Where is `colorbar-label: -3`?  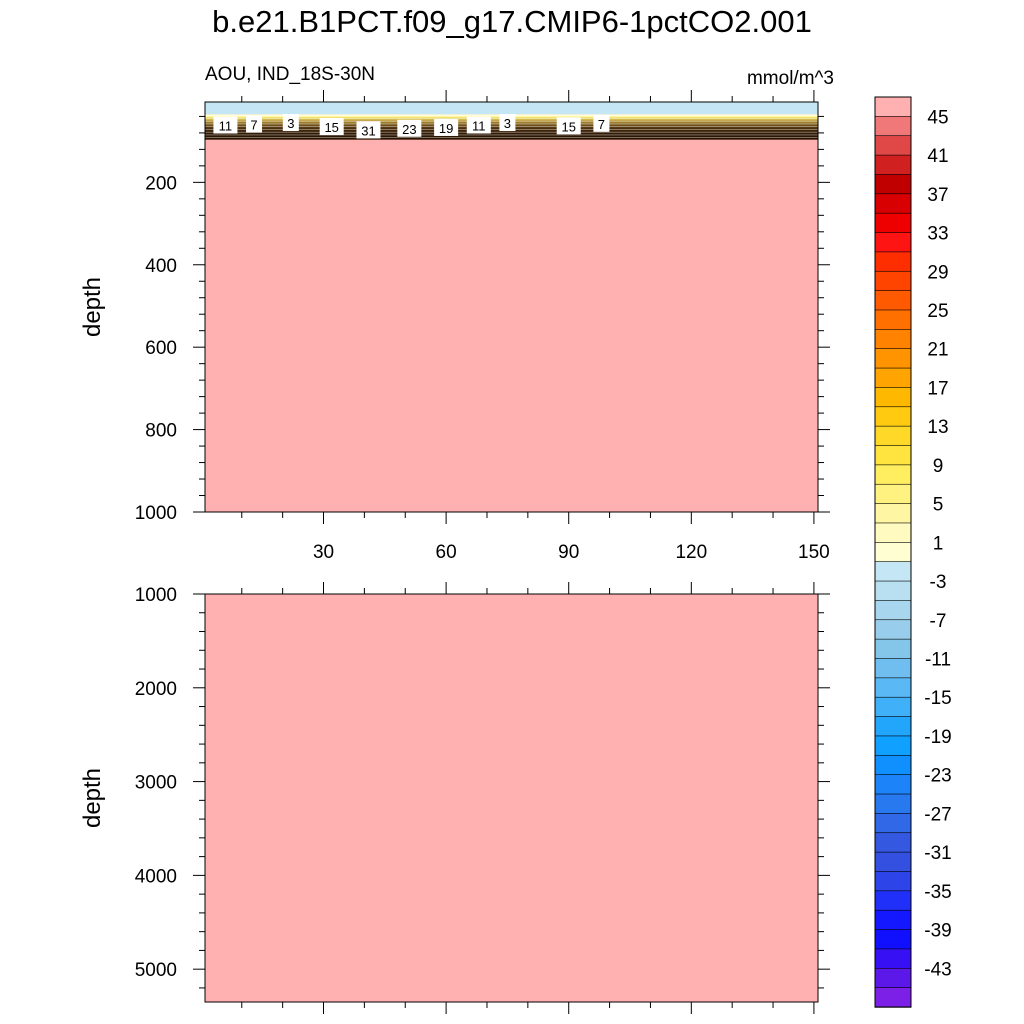
colorbar-label: -3 is located at coordinates (938, 582).